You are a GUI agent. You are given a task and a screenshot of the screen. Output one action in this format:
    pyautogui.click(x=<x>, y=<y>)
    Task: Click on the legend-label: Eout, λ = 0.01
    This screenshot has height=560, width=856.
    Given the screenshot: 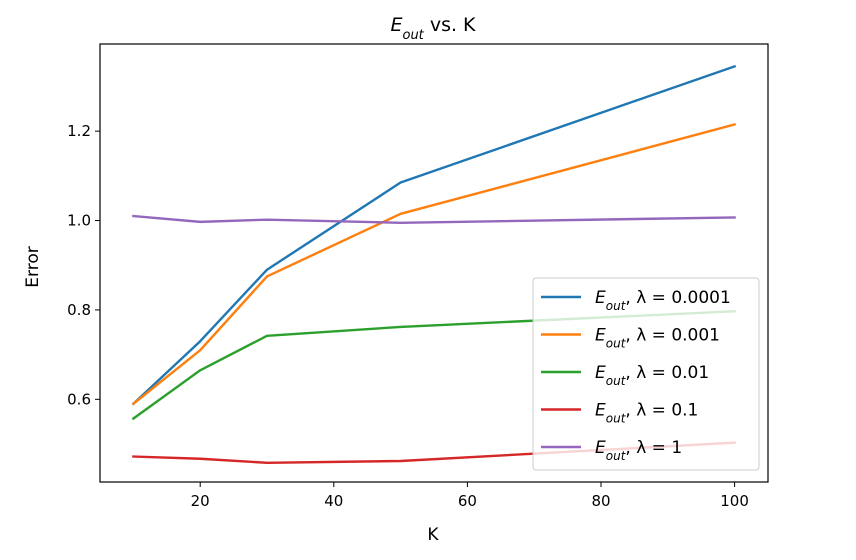 What is the action you would take?
    pyautogui.click(x=652, y=375)
    